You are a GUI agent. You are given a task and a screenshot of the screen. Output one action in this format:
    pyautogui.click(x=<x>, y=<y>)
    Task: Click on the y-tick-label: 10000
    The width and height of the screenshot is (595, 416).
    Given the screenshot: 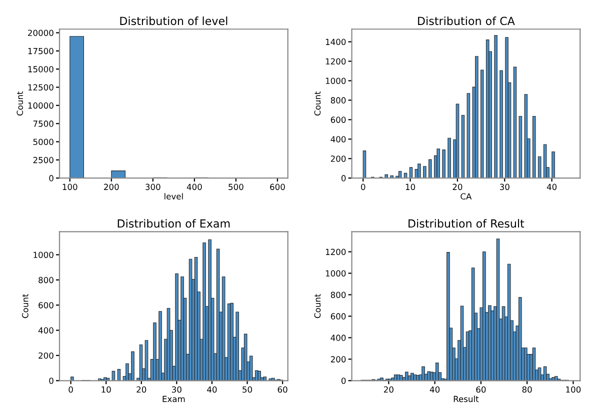 What is the action you would take?
    pyautogui.click(x=41, y=105)
    